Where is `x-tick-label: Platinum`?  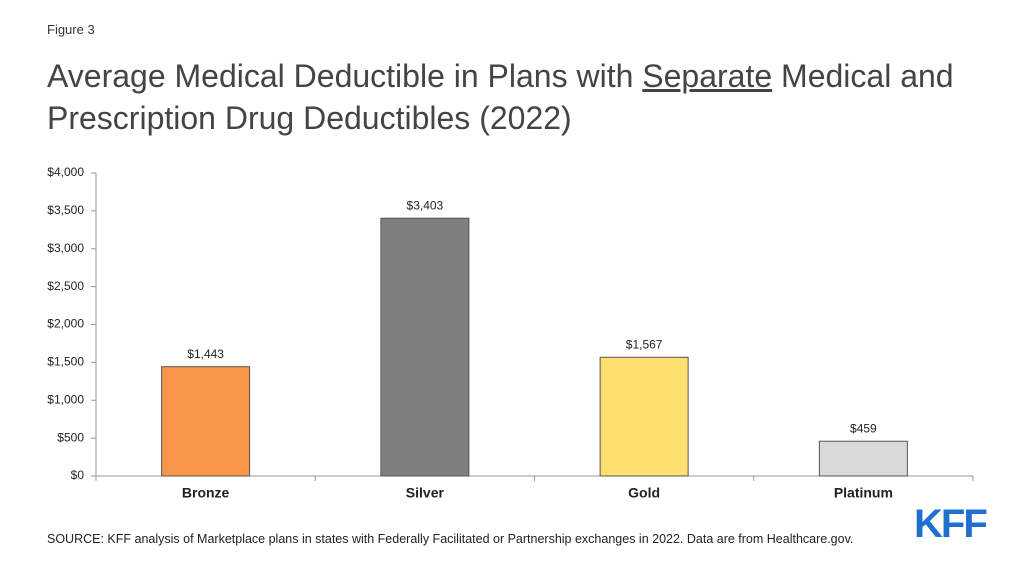
x-tick-label: Platinum is located at coordinates (863, 493).